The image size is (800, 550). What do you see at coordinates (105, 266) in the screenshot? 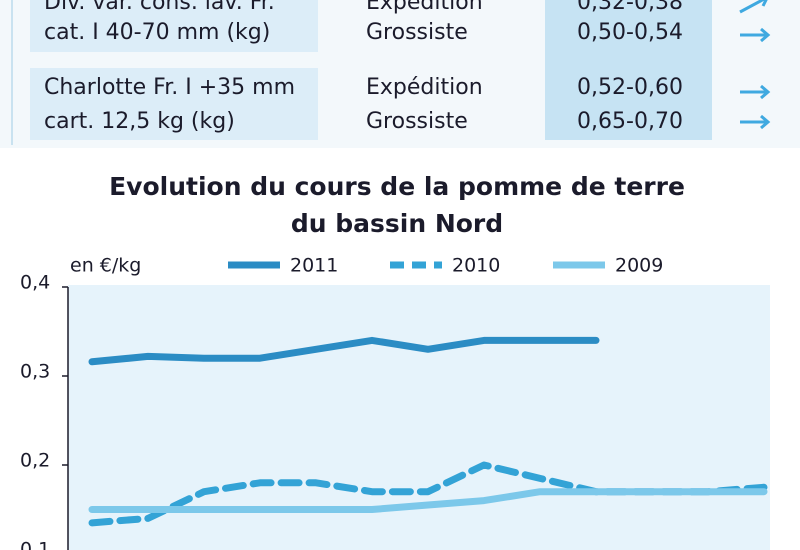
I see `y-label: en €/kg` at bounding box center [105, 266].